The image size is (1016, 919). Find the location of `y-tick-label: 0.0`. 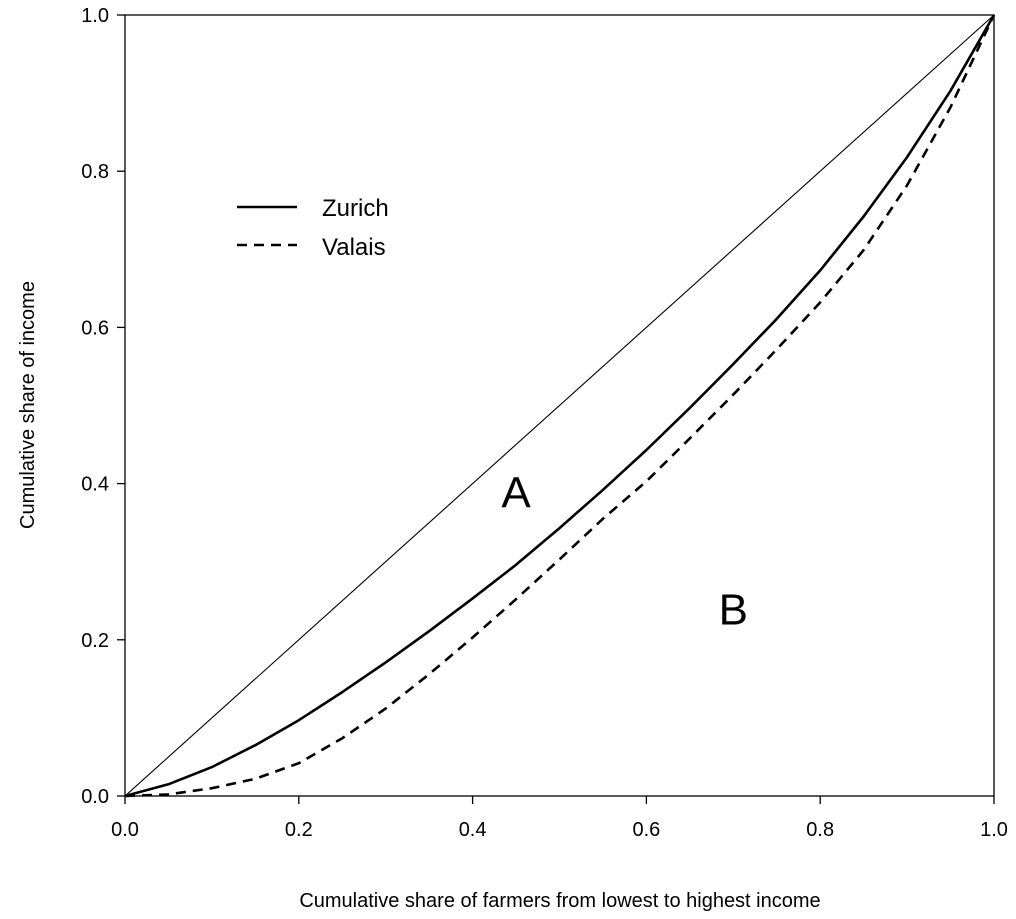

y-tick-label: 0.0 is located at coordinates (95, 797).